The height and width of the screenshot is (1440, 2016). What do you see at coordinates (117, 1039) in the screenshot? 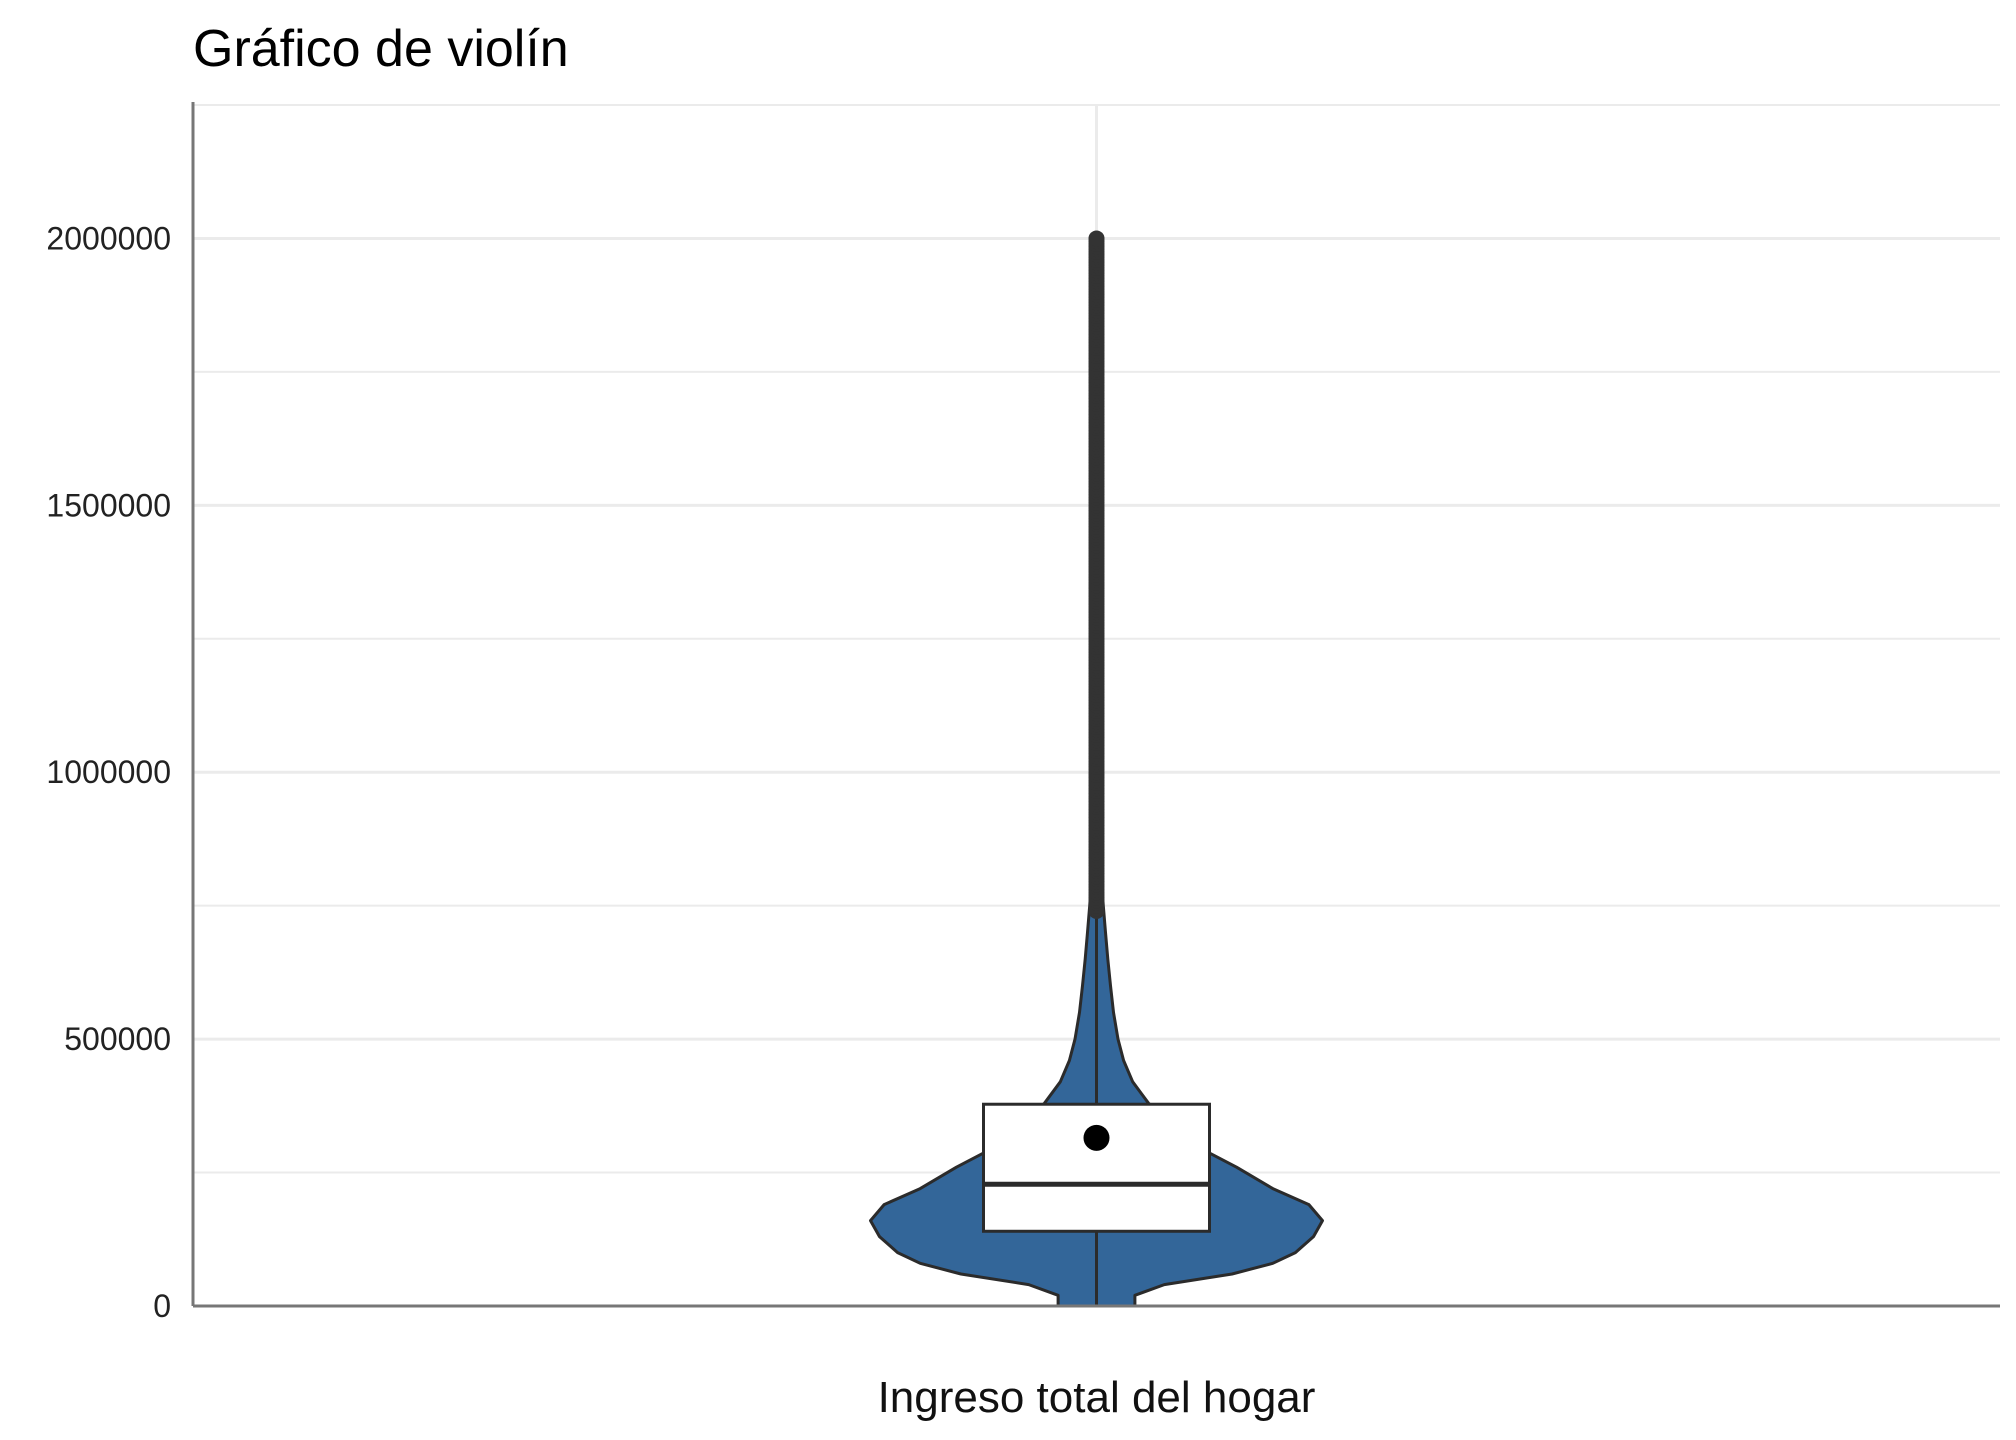
I see `y-tick-label: 500000` at bounding box center [117, 1039].